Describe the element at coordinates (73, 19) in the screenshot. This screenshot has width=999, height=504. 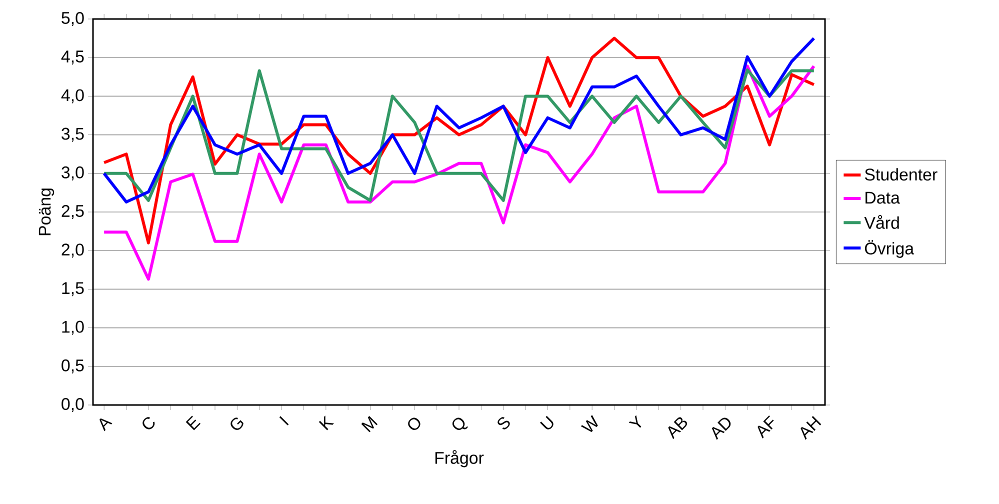
I see `y-tick-label: 5,0` at that location.